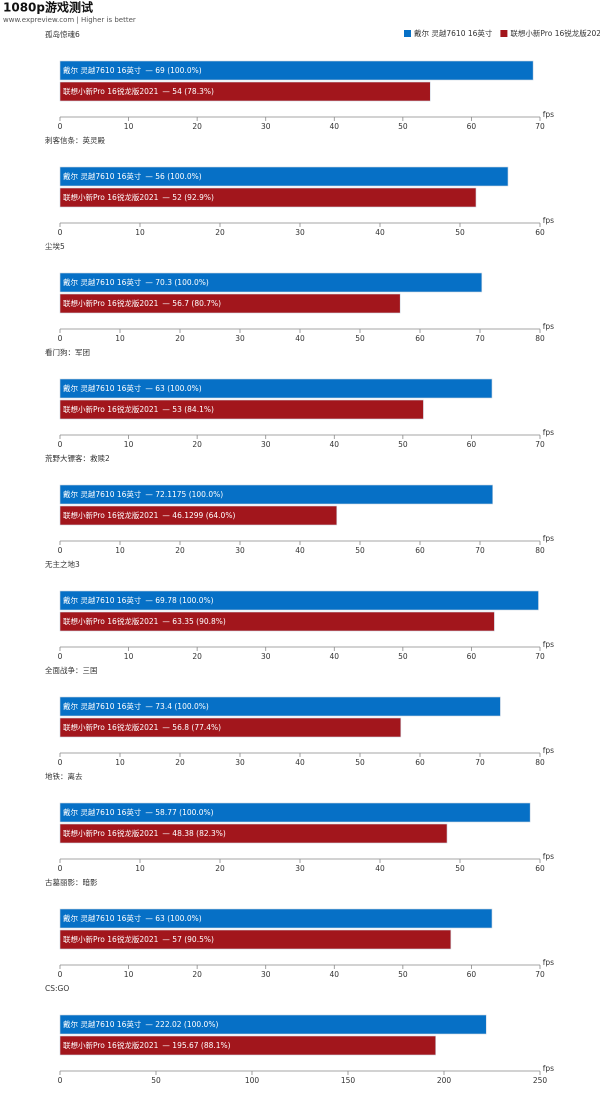 The height and width of the screenshot is (1111, 600). What do you see at coordinates (196, 1045) in the screenshot?
I see `value-label: — 195.67 (88.1%)` at bounding box center [196, 1045].